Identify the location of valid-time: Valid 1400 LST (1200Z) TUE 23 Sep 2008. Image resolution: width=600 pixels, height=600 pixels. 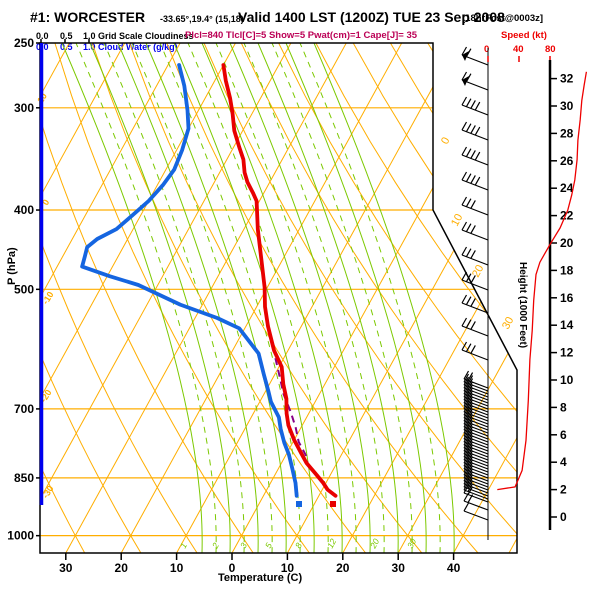
(371, 17).